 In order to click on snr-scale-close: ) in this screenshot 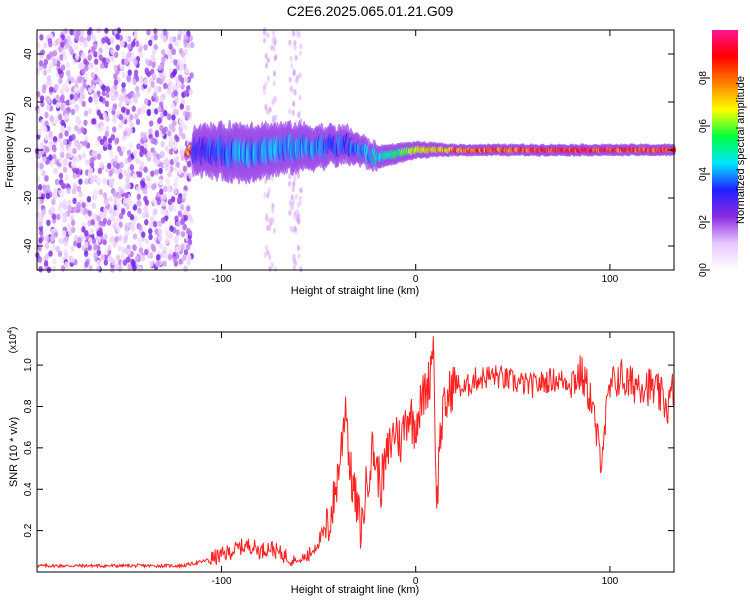, I will do `click(13, 328)`.